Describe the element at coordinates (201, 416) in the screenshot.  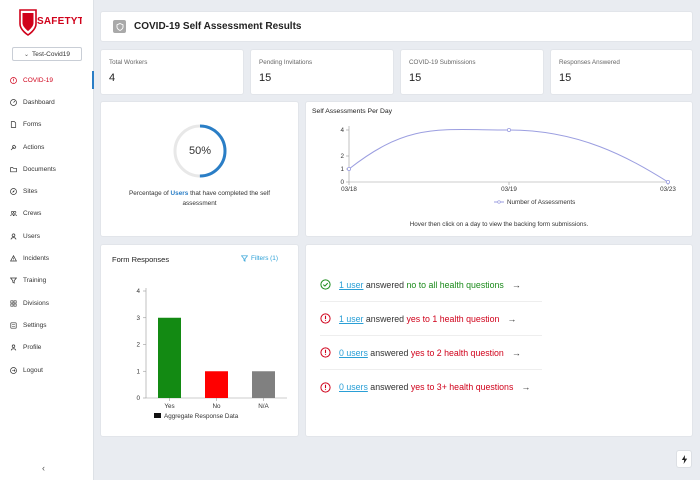
I see `legend-label: Aggregate Response Data` at that location.